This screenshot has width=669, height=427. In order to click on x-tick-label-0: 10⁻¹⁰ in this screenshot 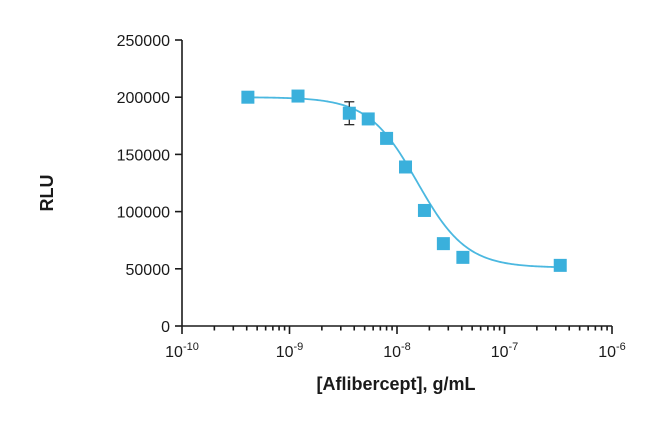, I will do `click(182, 351)`.